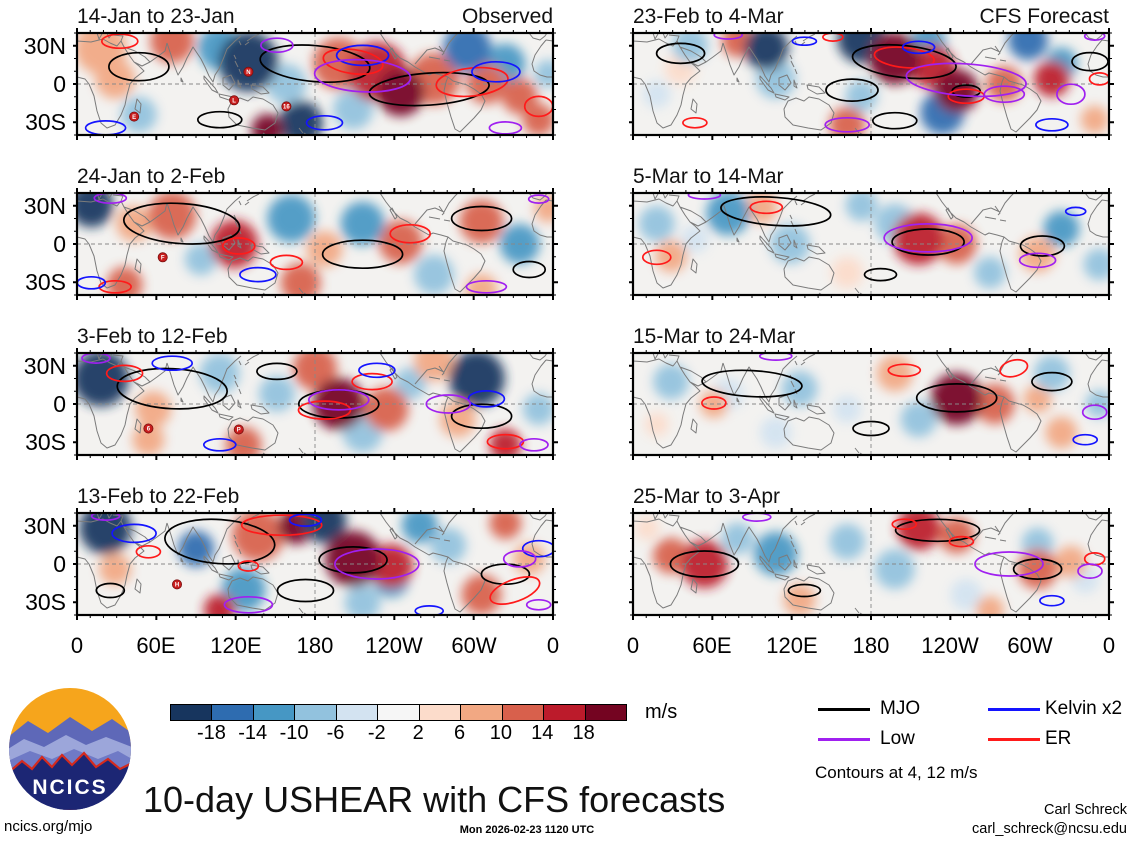 This screenshot has width=1135, height=844. I want to click on map-panel-holder: F, so click(315, 246).